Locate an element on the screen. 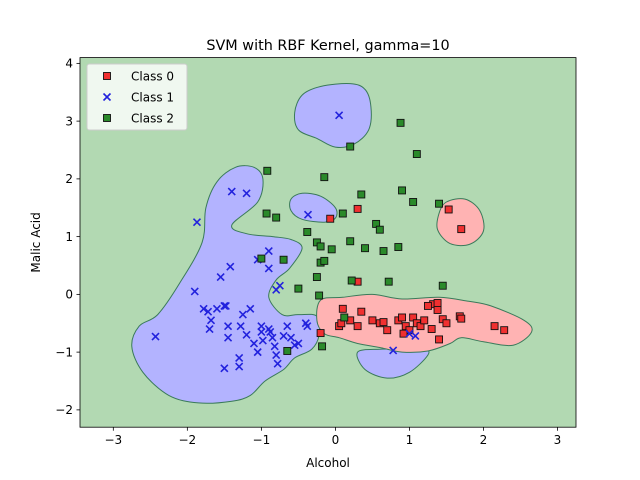  y-tick-label: −2 is located at coordinates (64, 410).